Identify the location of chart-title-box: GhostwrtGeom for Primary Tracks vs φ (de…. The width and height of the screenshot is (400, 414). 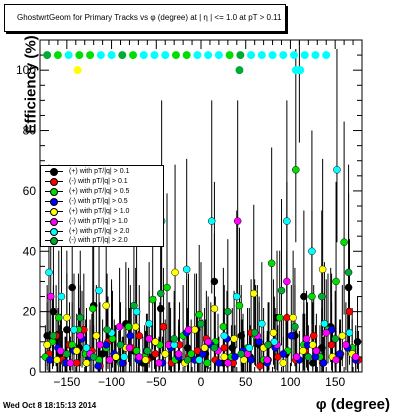
(145, 18).